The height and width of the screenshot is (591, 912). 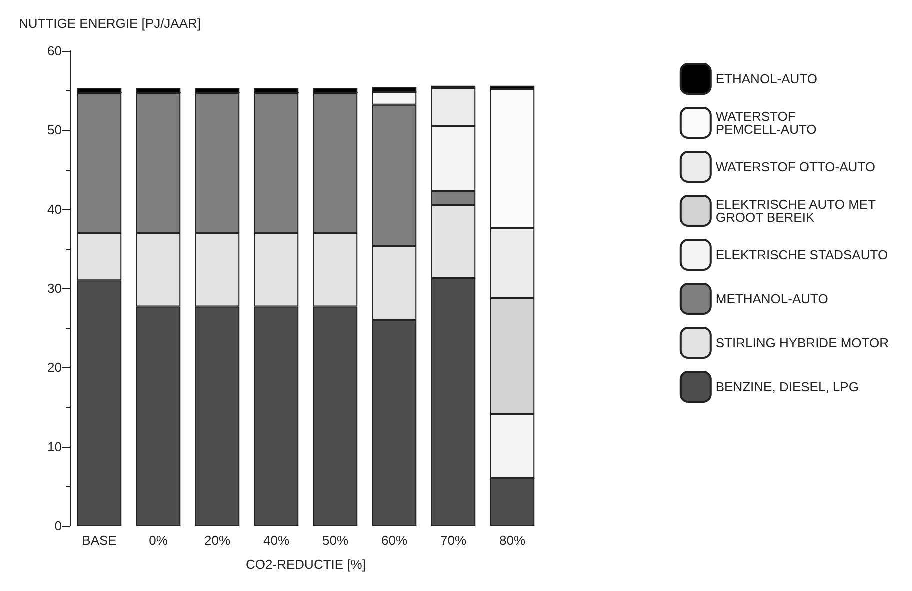 What do you see at coordinates (767, 79) in the screenshot?
I see `legend-label: ETHANOL-AUTO` at bounding box center [767, 79].